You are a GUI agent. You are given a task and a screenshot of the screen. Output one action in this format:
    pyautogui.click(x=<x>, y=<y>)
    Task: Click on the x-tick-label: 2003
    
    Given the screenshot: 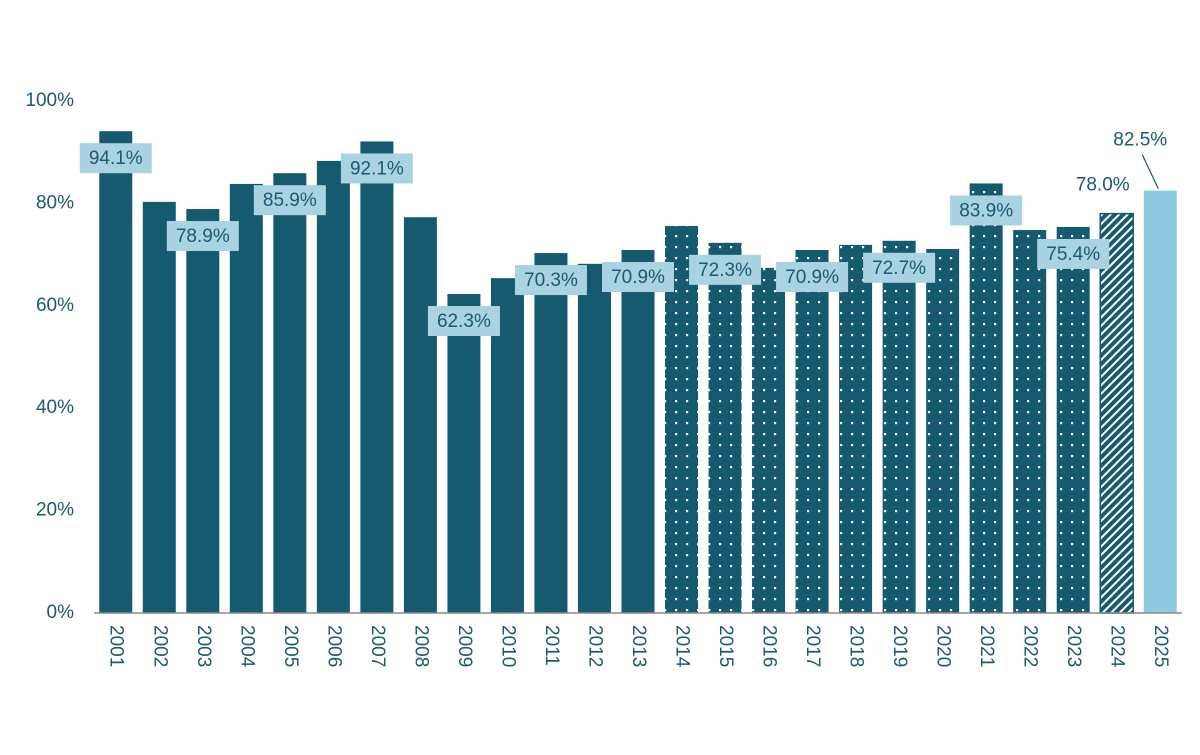 What is the action you would take?
    pyautogui.click(x=203, y=646)
    